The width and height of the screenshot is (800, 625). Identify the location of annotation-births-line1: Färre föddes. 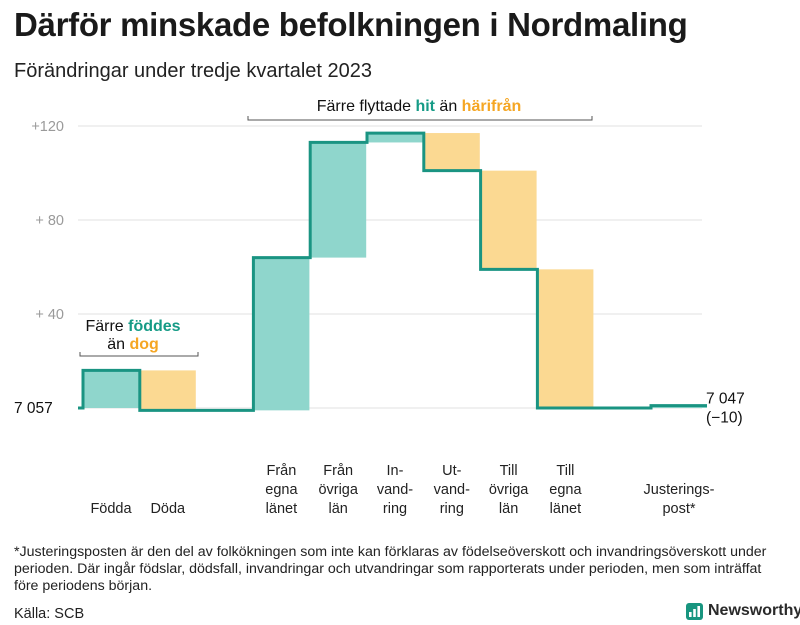
(132, 326).